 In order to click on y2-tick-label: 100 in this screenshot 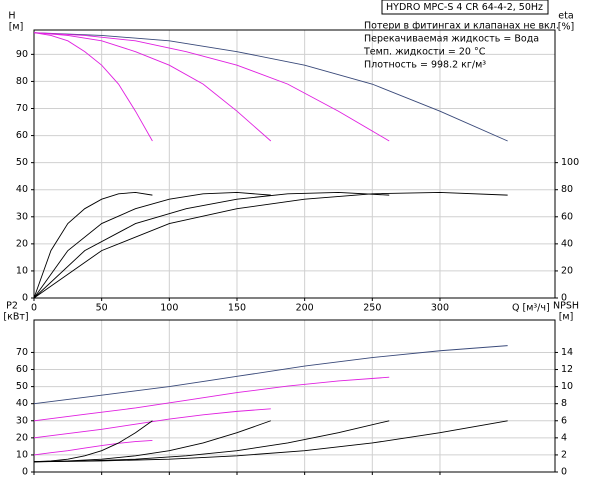, I will do `click(570, 162)`.